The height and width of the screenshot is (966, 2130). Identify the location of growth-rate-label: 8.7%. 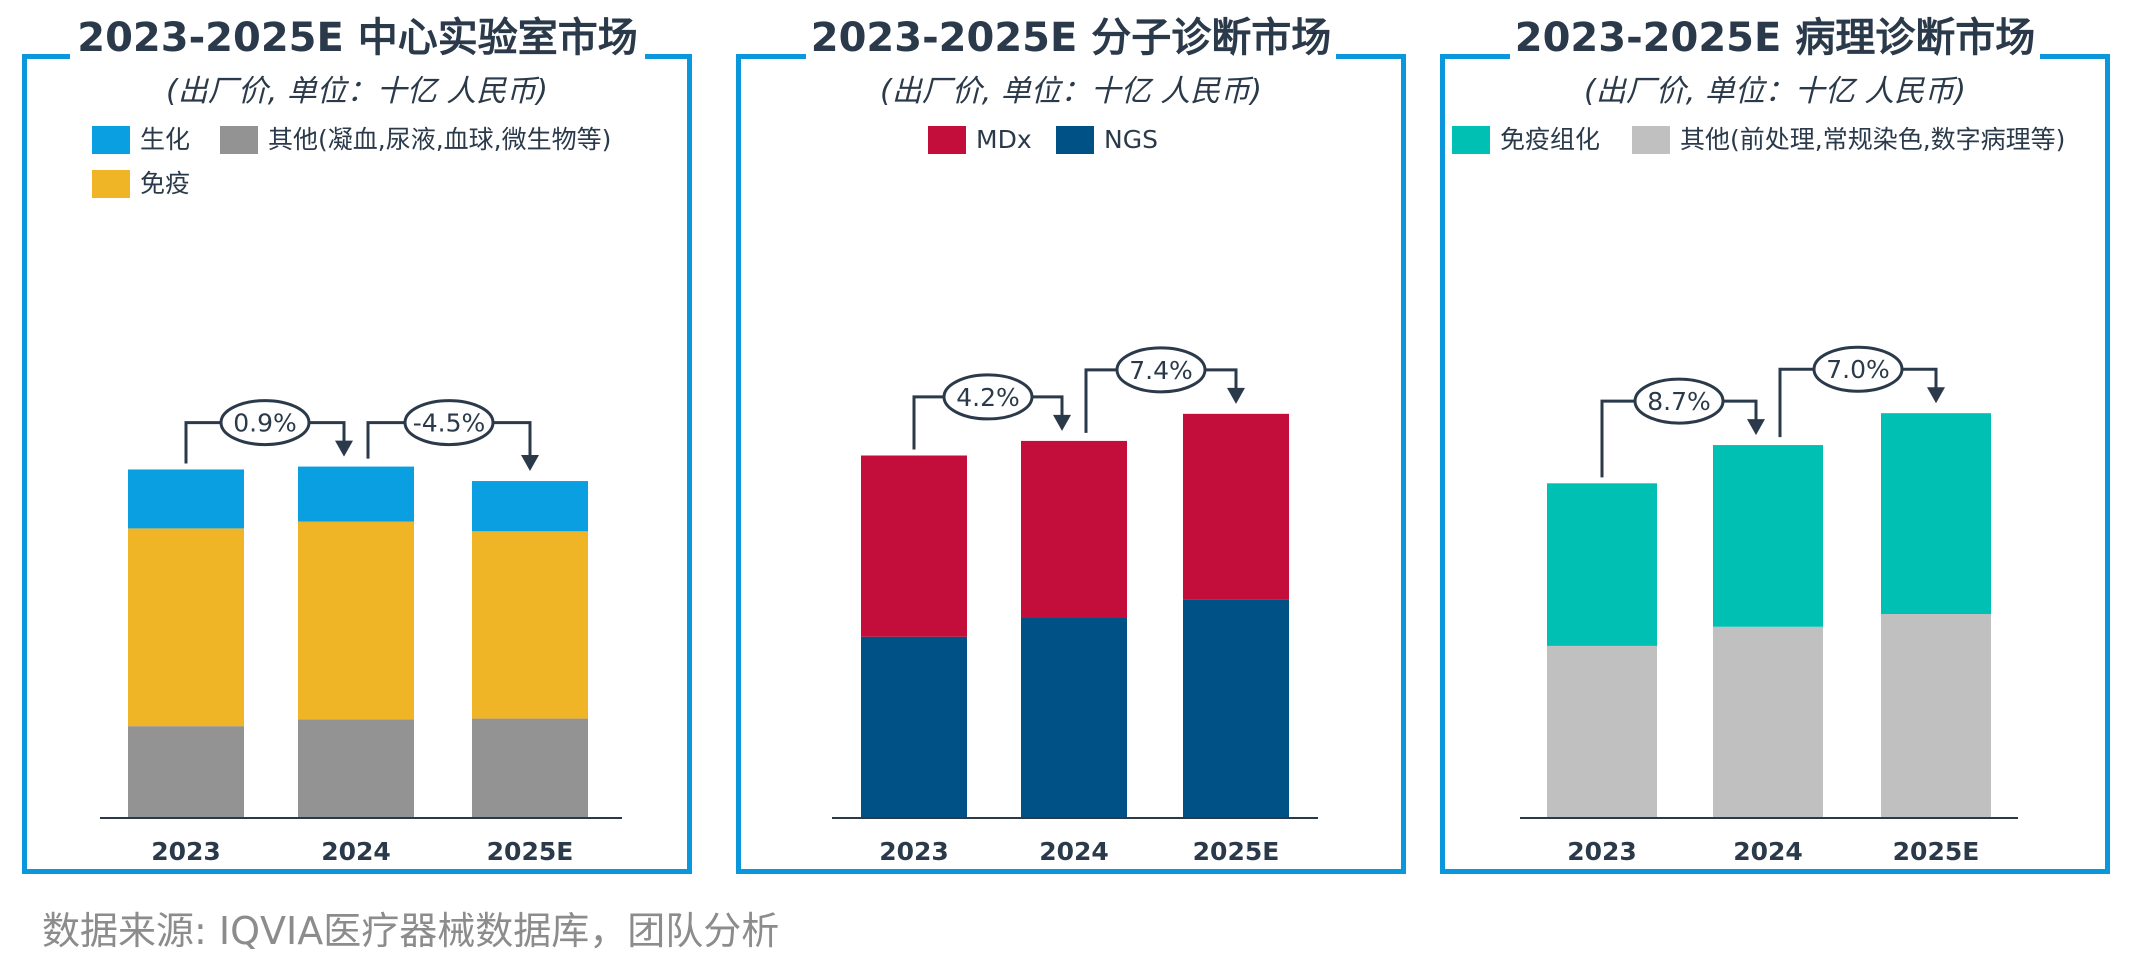
(1679, 401).